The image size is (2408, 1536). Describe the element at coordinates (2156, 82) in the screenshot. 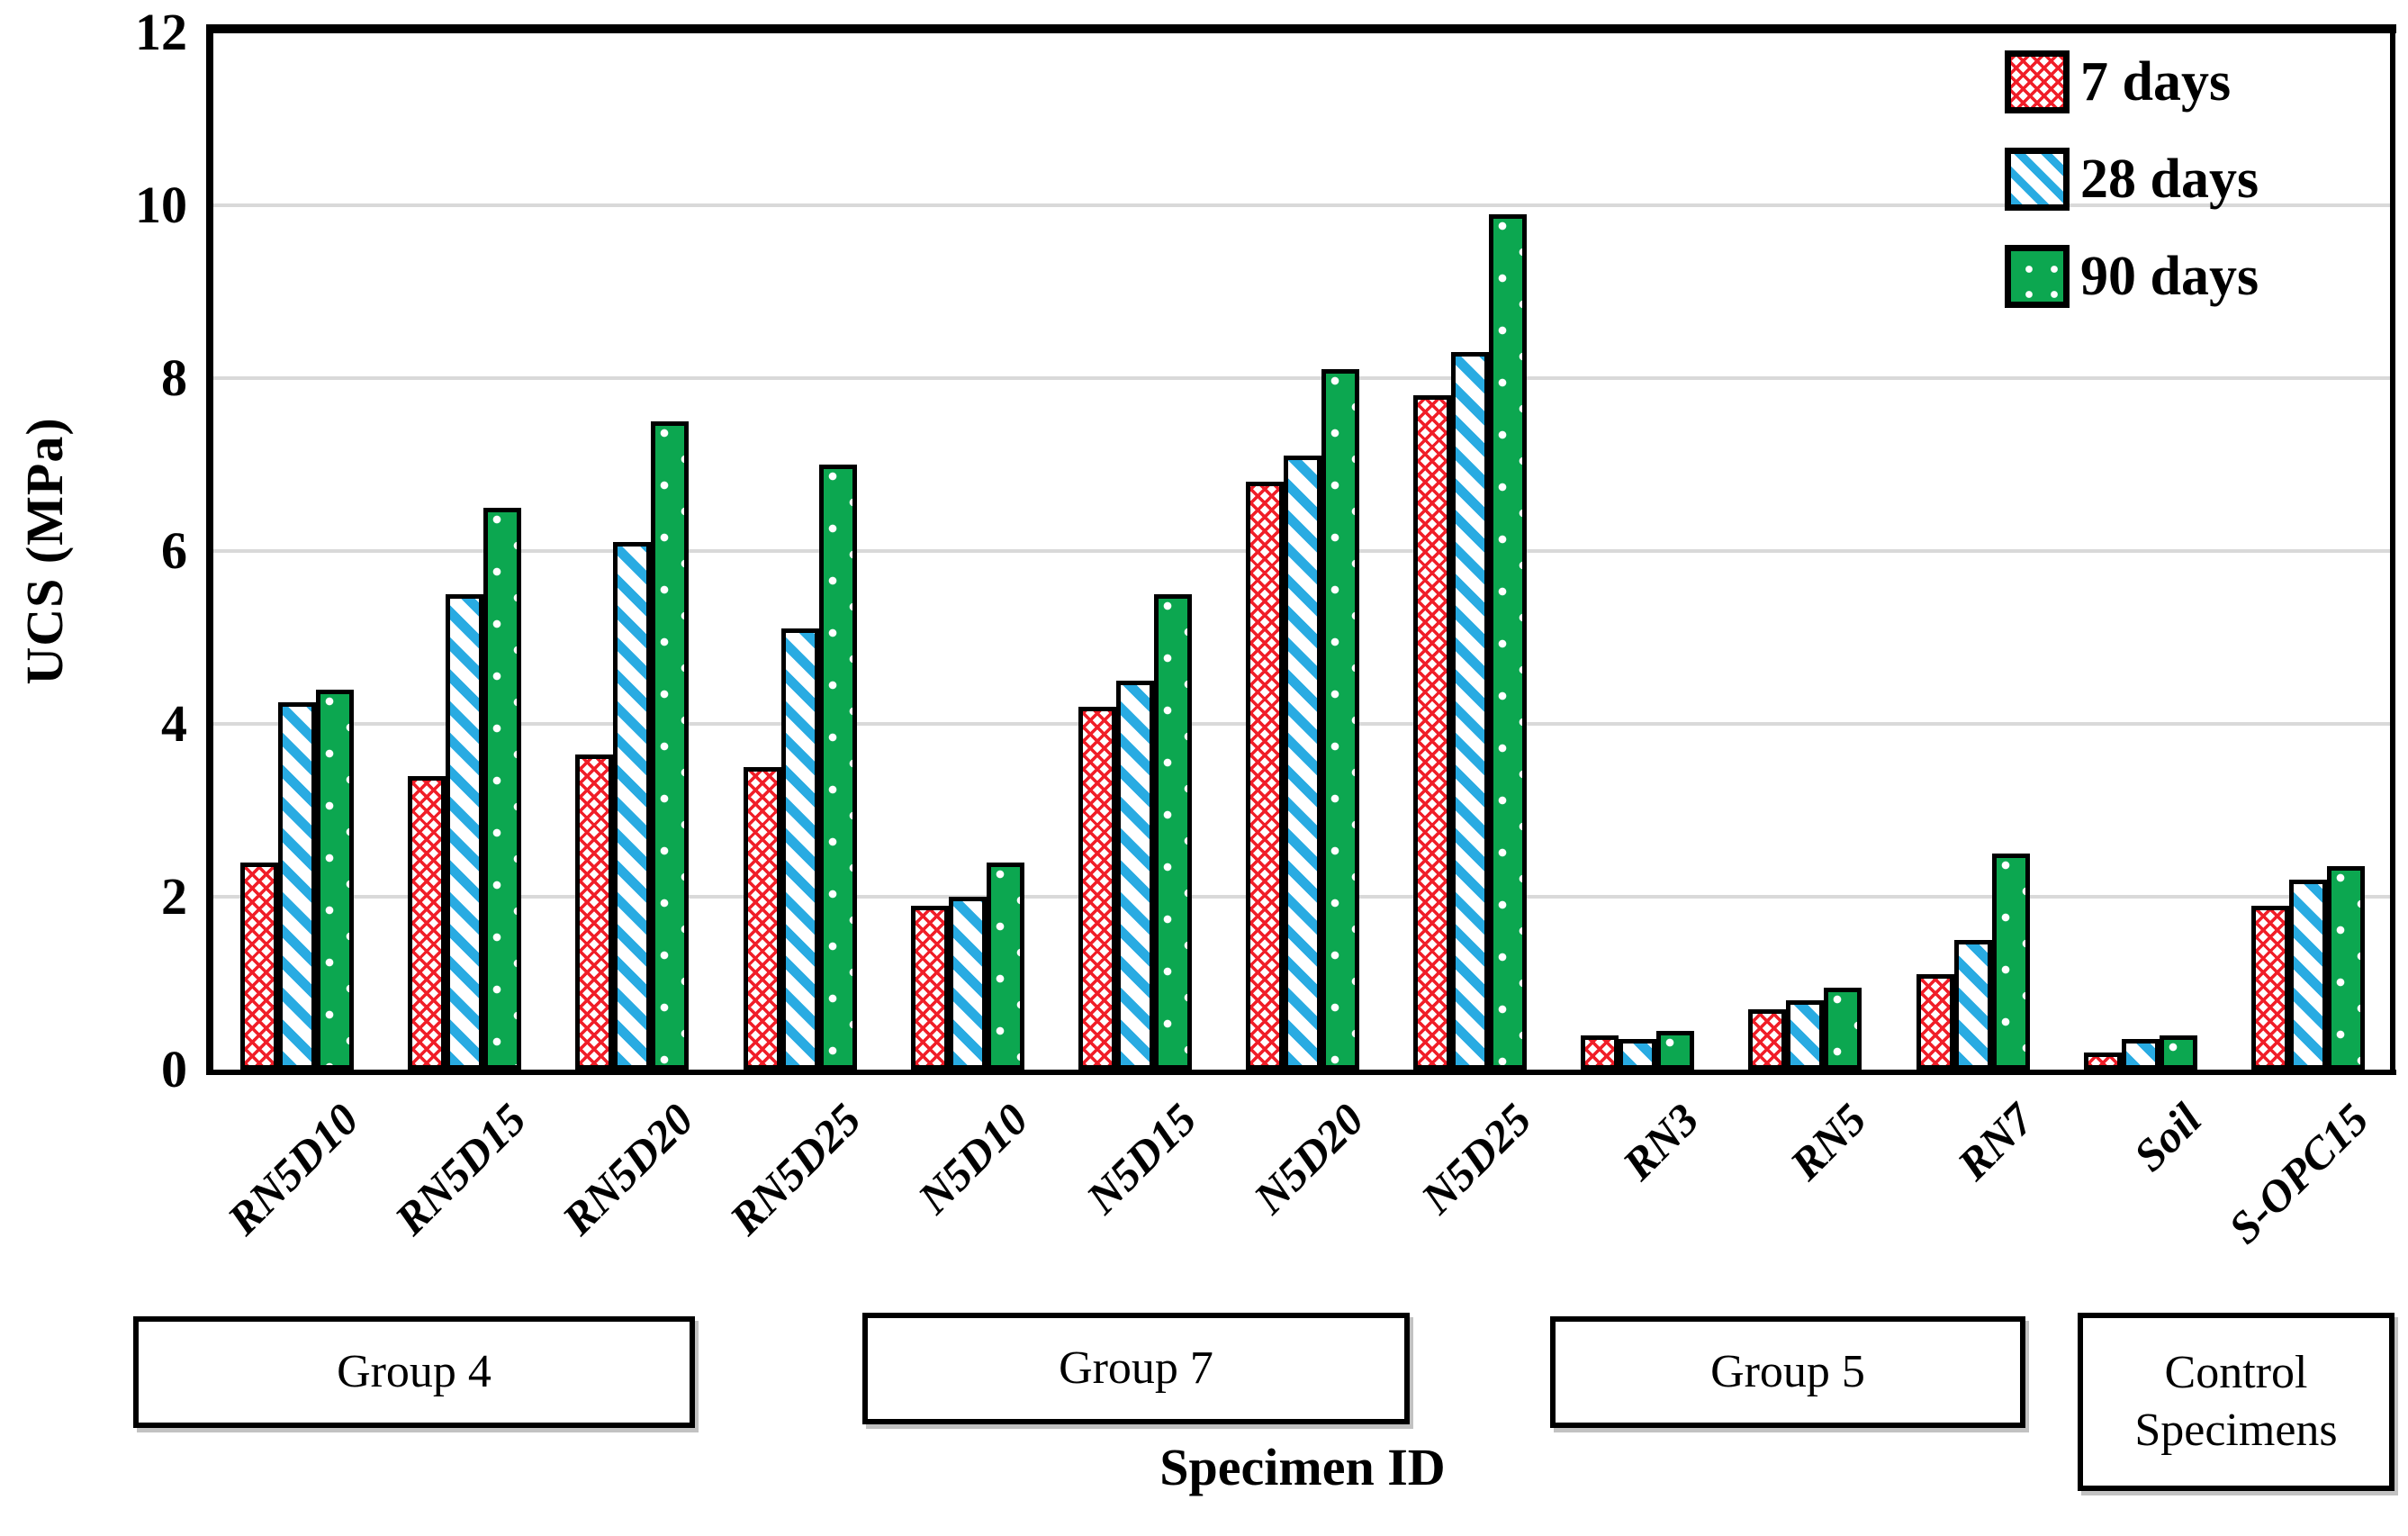

I see `legend-label: 7 days` at that location.